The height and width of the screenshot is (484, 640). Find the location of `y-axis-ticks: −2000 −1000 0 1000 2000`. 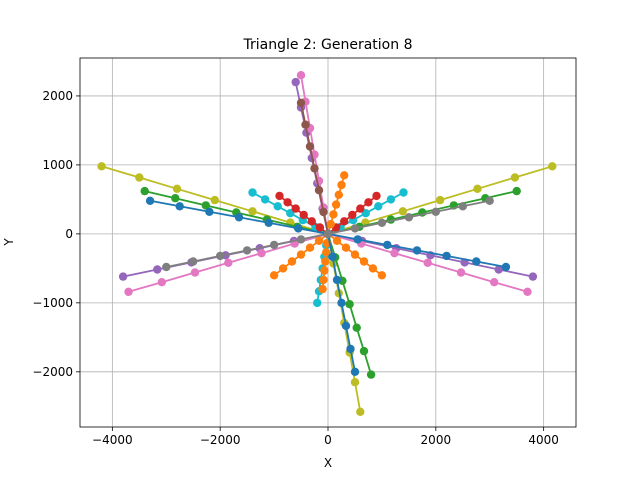

y-axis-ticks: −2000 −1000 0 1000 2000 is located at coordinates (56, 234).